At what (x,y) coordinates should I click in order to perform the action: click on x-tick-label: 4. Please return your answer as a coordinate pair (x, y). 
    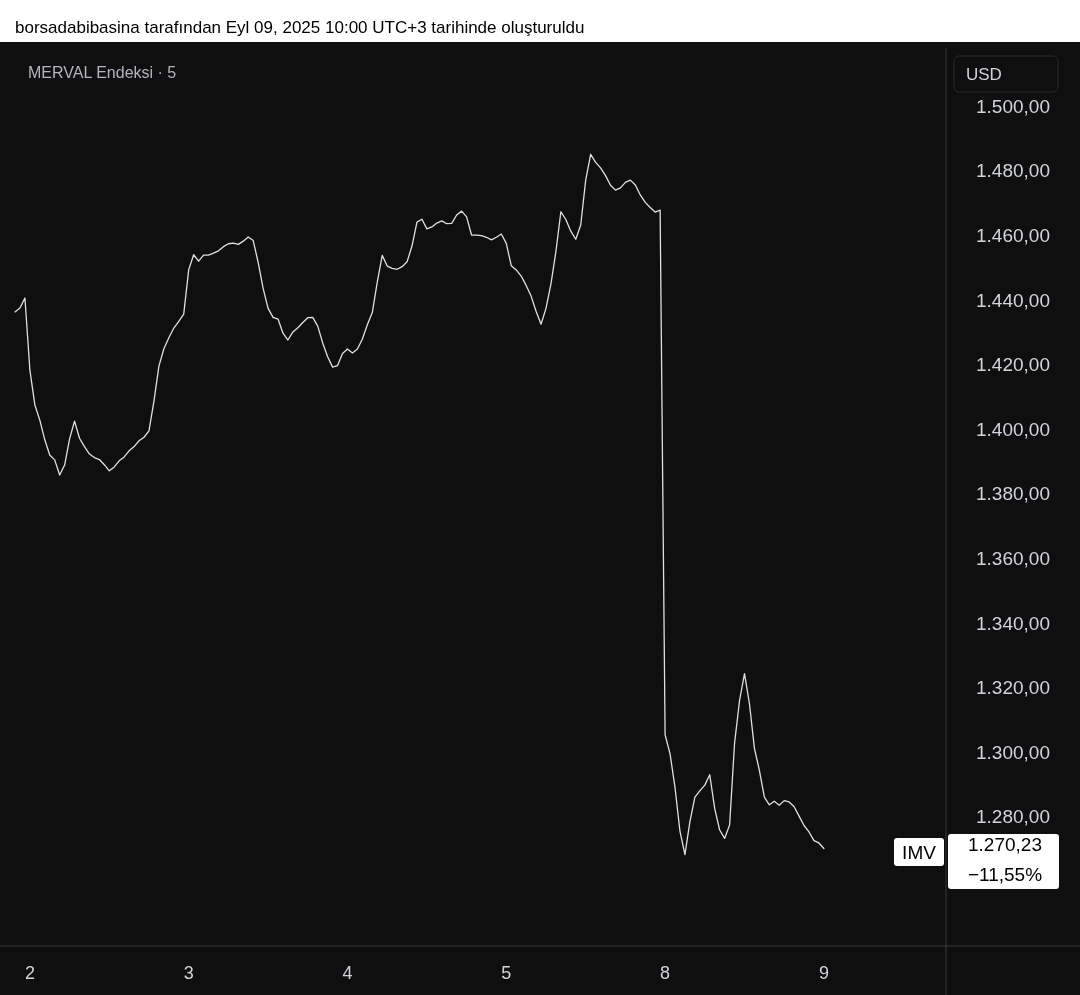
    Looking at the image, I should click on (347, 973).